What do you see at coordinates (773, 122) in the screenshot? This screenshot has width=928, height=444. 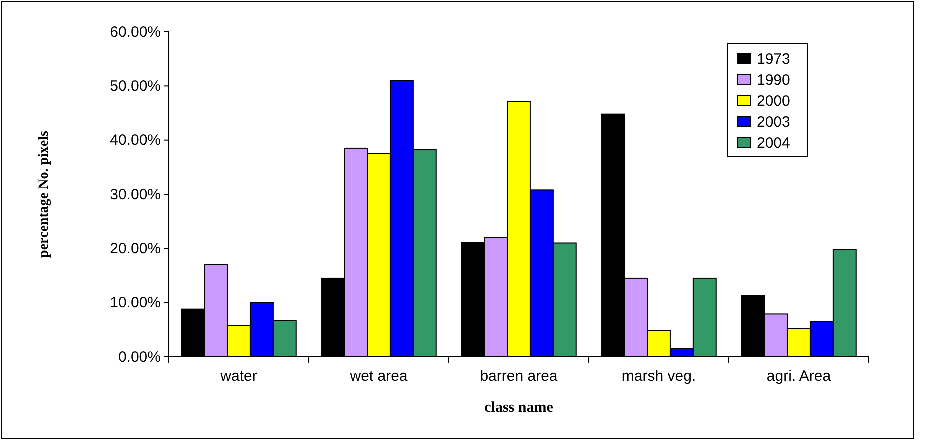 I see `legend-label: 2003` at bounding box center [773, 122].